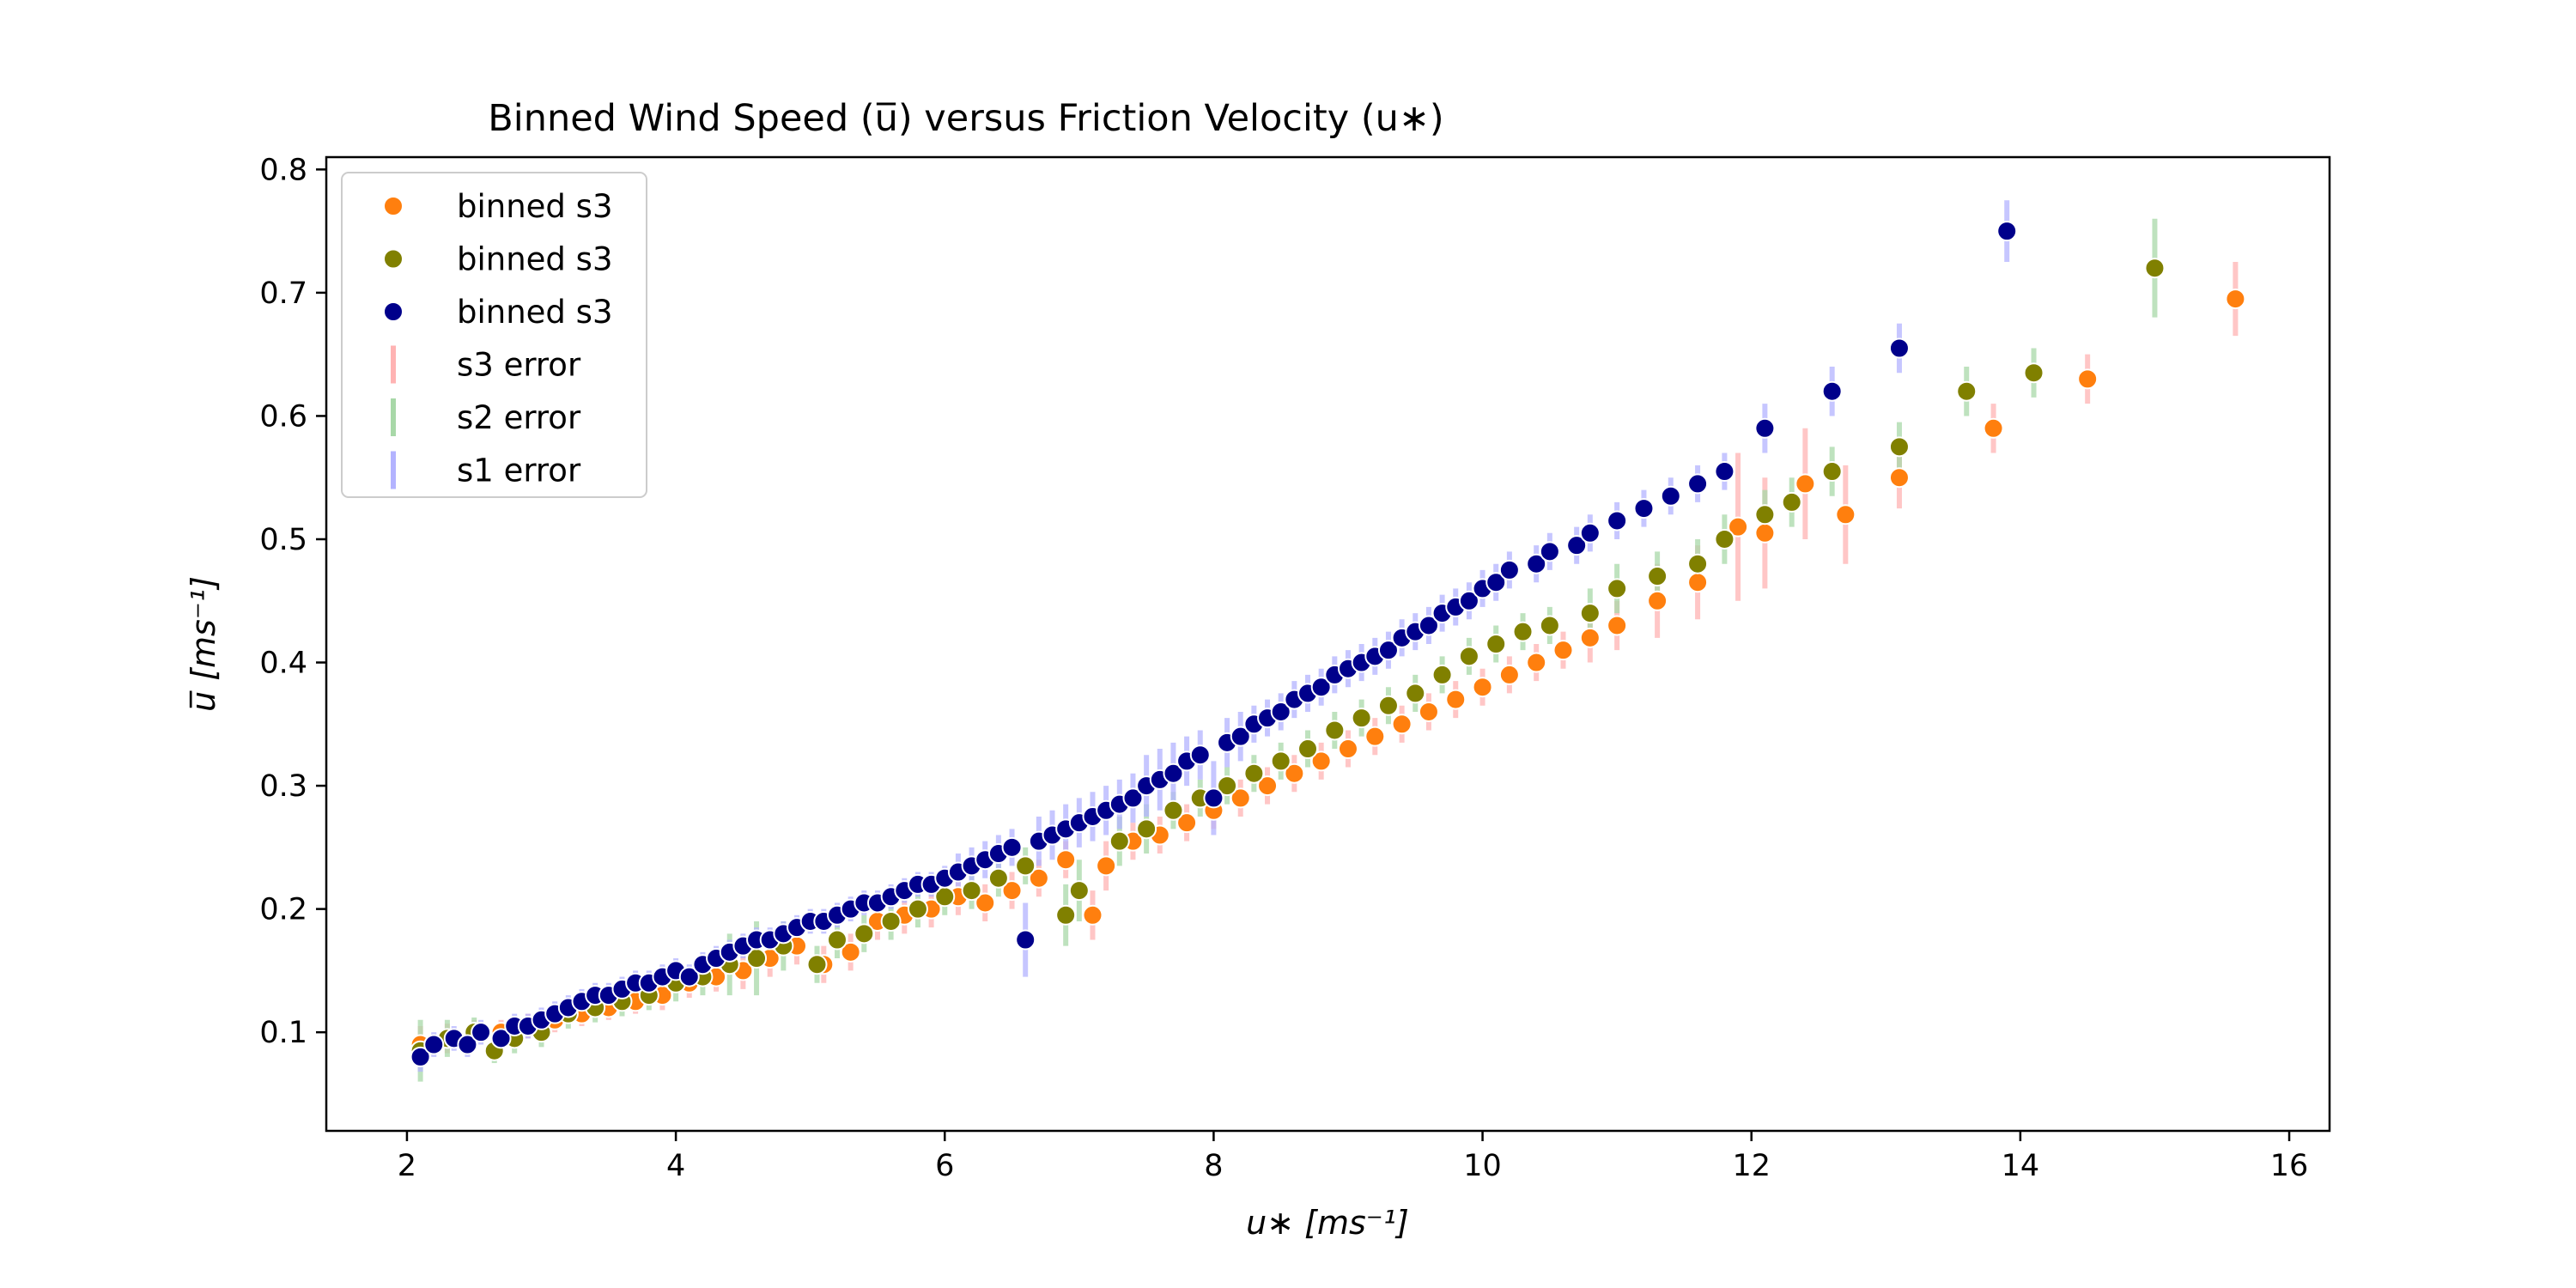 This screenshot has height=1288, width=2576. I want to click on legend-label: s1 error, so click(519, 471).